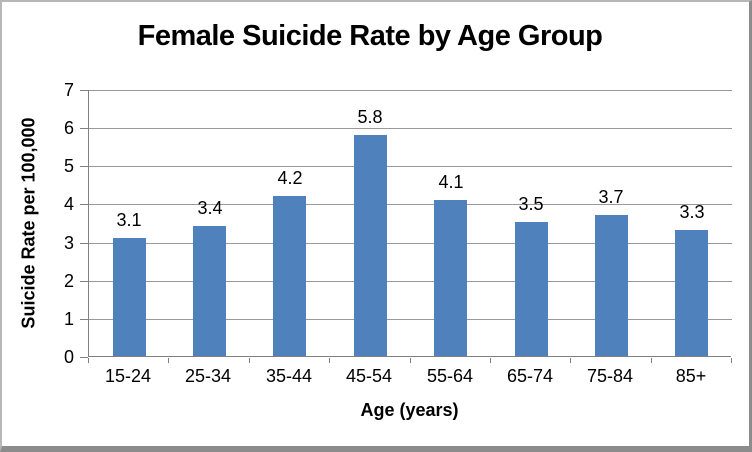  What do you see at coordinates (290, 178) in the screenshot?
I see `bar-value-label: 4.2` at bounding box center [290, 178].